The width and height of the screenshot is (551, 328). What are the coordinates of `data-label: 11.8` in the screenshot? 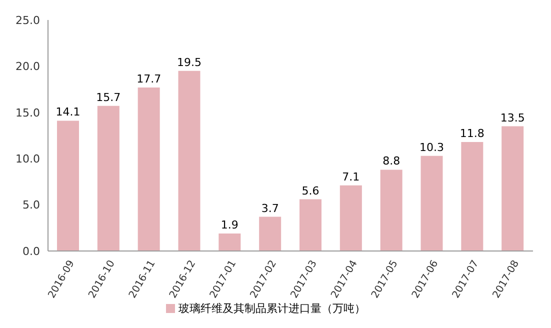 It's located at (472, 133).